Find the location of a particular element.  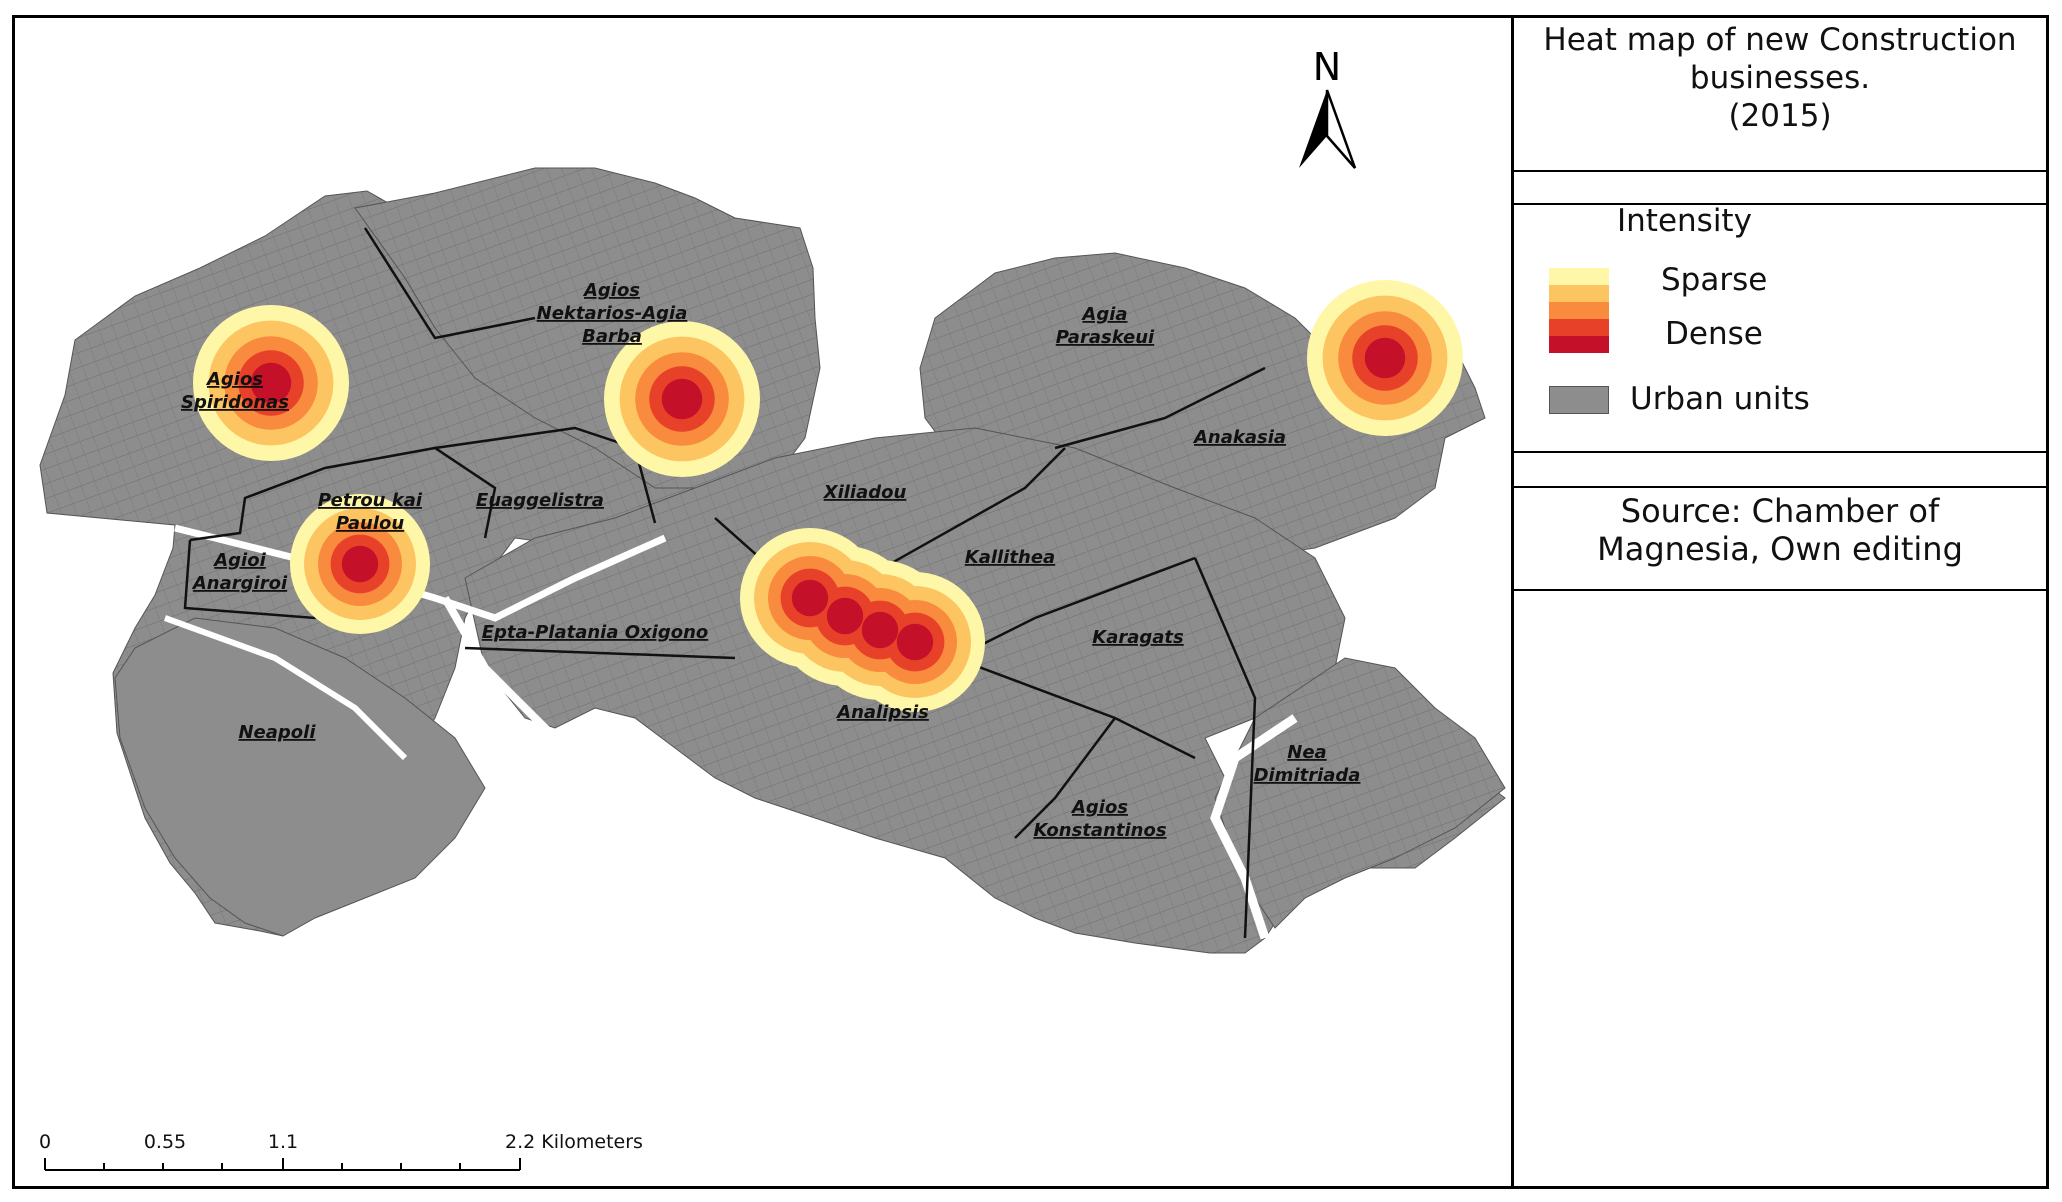

legend-swatch-sparse is located at coordinates (1579, 276).